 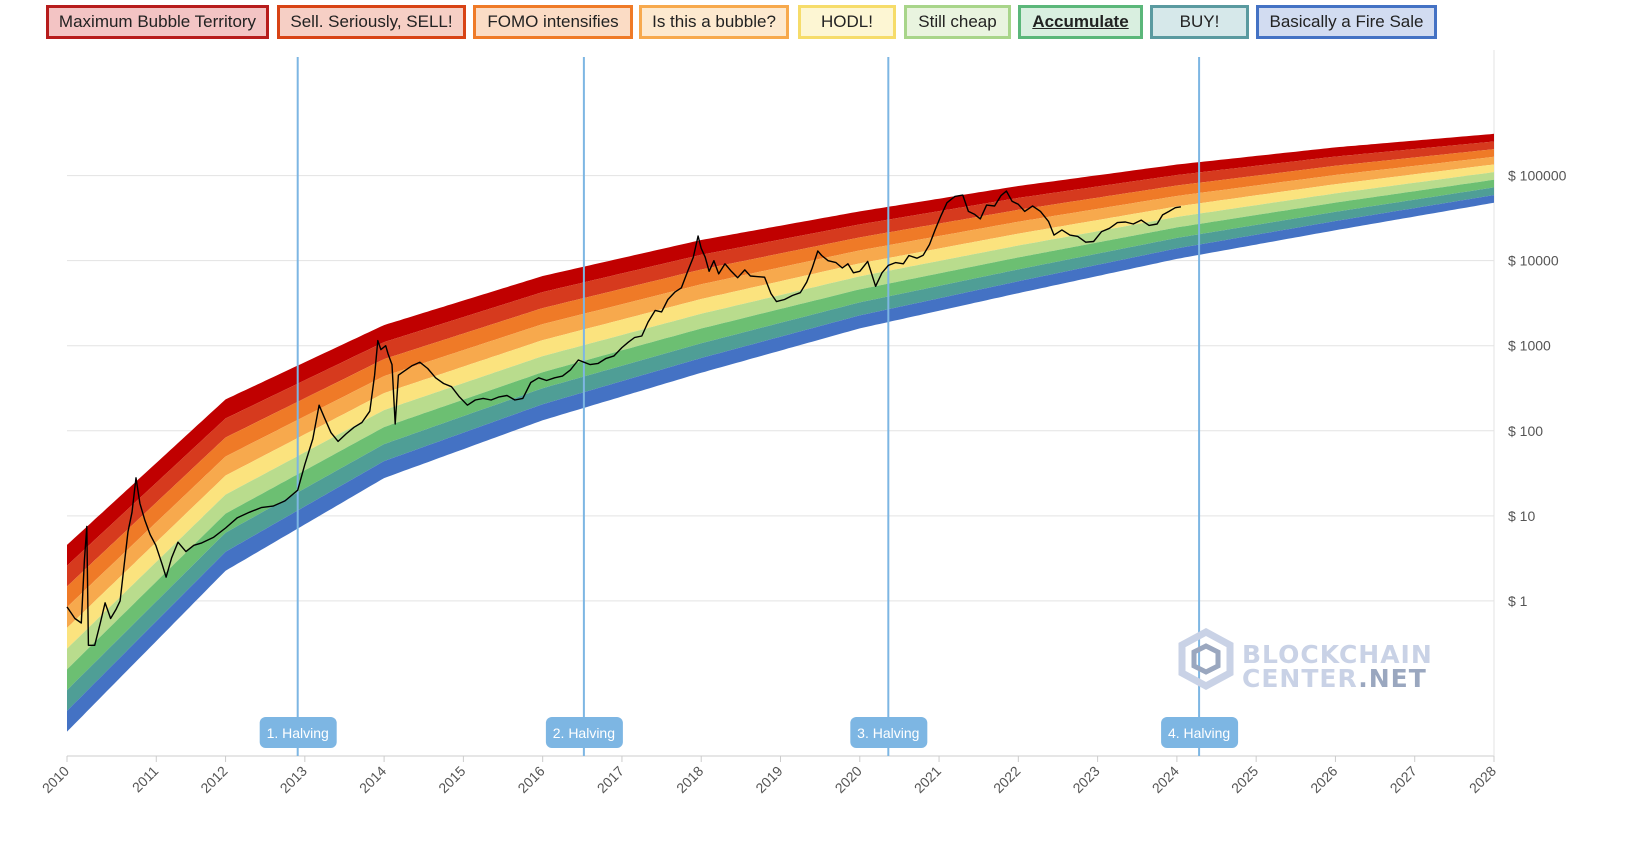 What do you see at coordinates (293, 779) in the screenshot?
I see `x-tick-label: 2013` at bounding box center [293, 779].